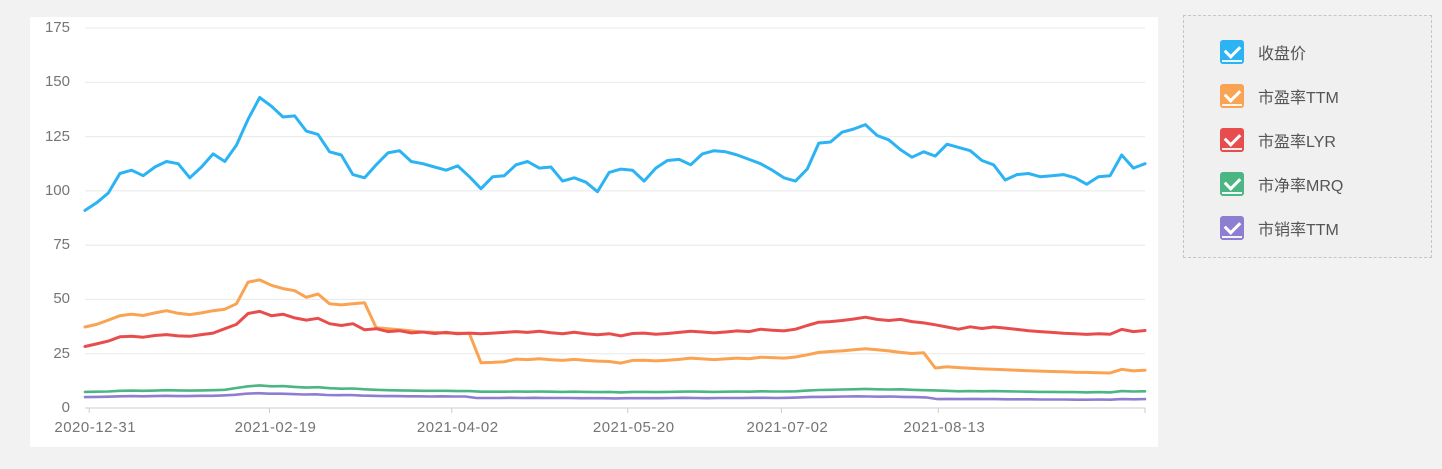 The image size is (1442, 469). What do you see at coordinates (1282, 54) in the screenshot?
I see `legend-label: 收盘价` at bounding box center [1282, 54].